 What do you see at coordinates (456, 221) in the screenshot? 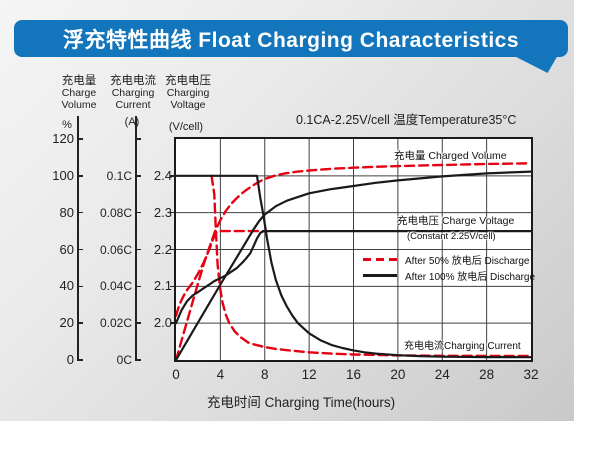
I see `charge-voltage-curve-label: 充电电压 Charge Voltage` at bounding box center [456, 221].